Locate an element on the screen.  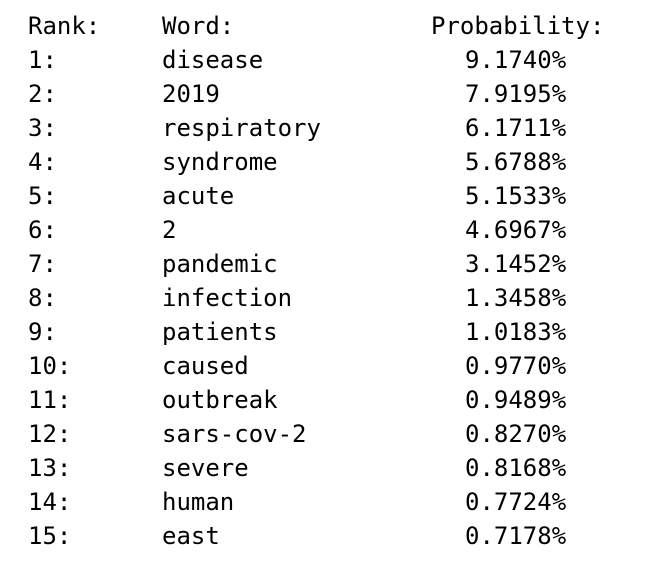
probability-cell: 1.0183% is located at coordinates (516, 332).